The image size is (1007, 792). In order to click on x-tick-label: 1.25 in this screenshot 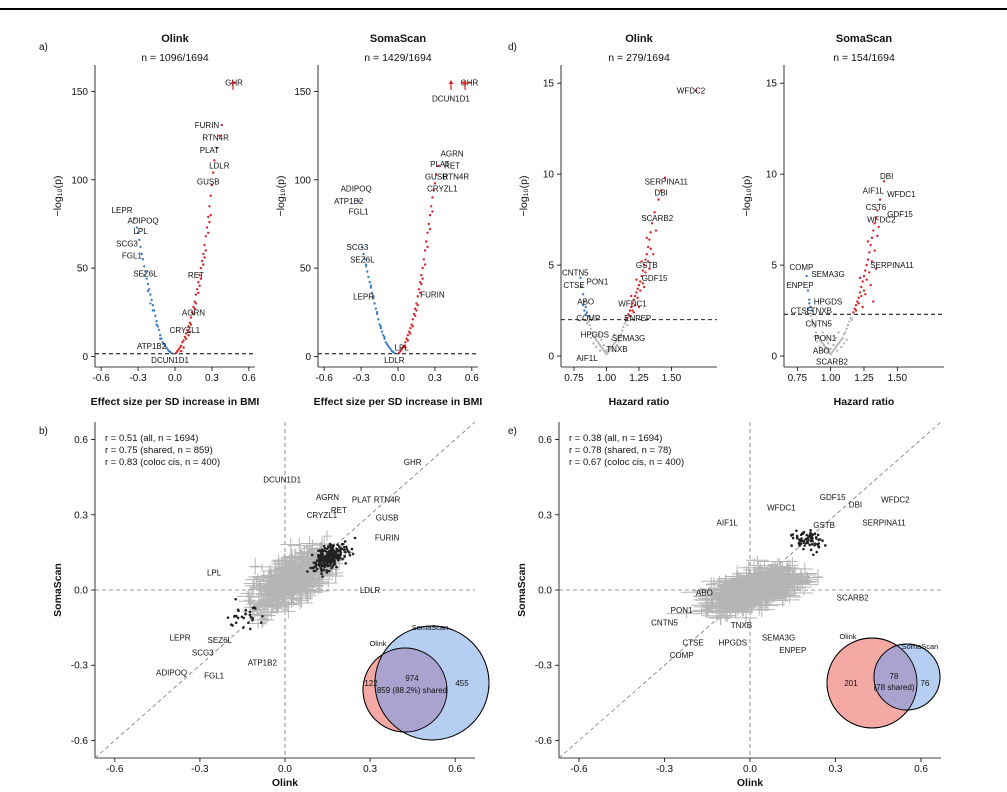, I will do `click(639, 378)`.